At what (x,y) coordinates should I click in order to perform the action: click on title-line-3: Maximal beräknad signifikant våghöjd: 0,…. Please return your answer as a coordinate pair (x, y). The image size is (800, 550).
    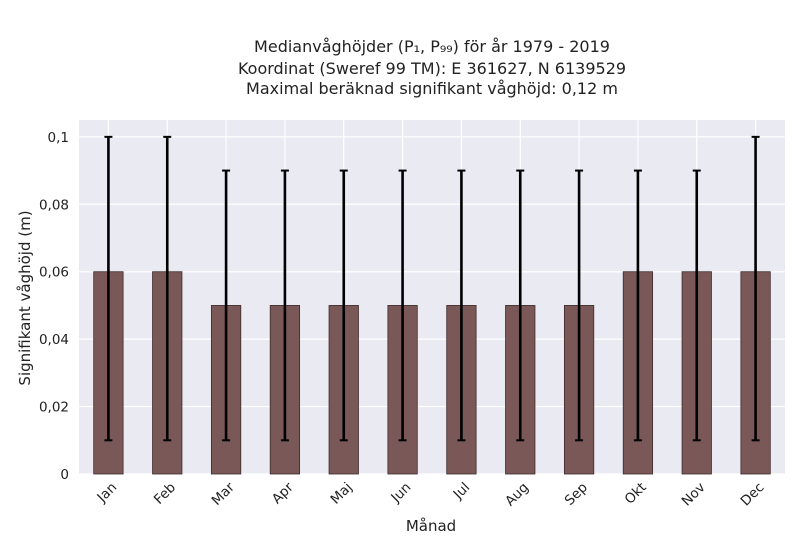
    Looking at the image, I should click on (432, 88).